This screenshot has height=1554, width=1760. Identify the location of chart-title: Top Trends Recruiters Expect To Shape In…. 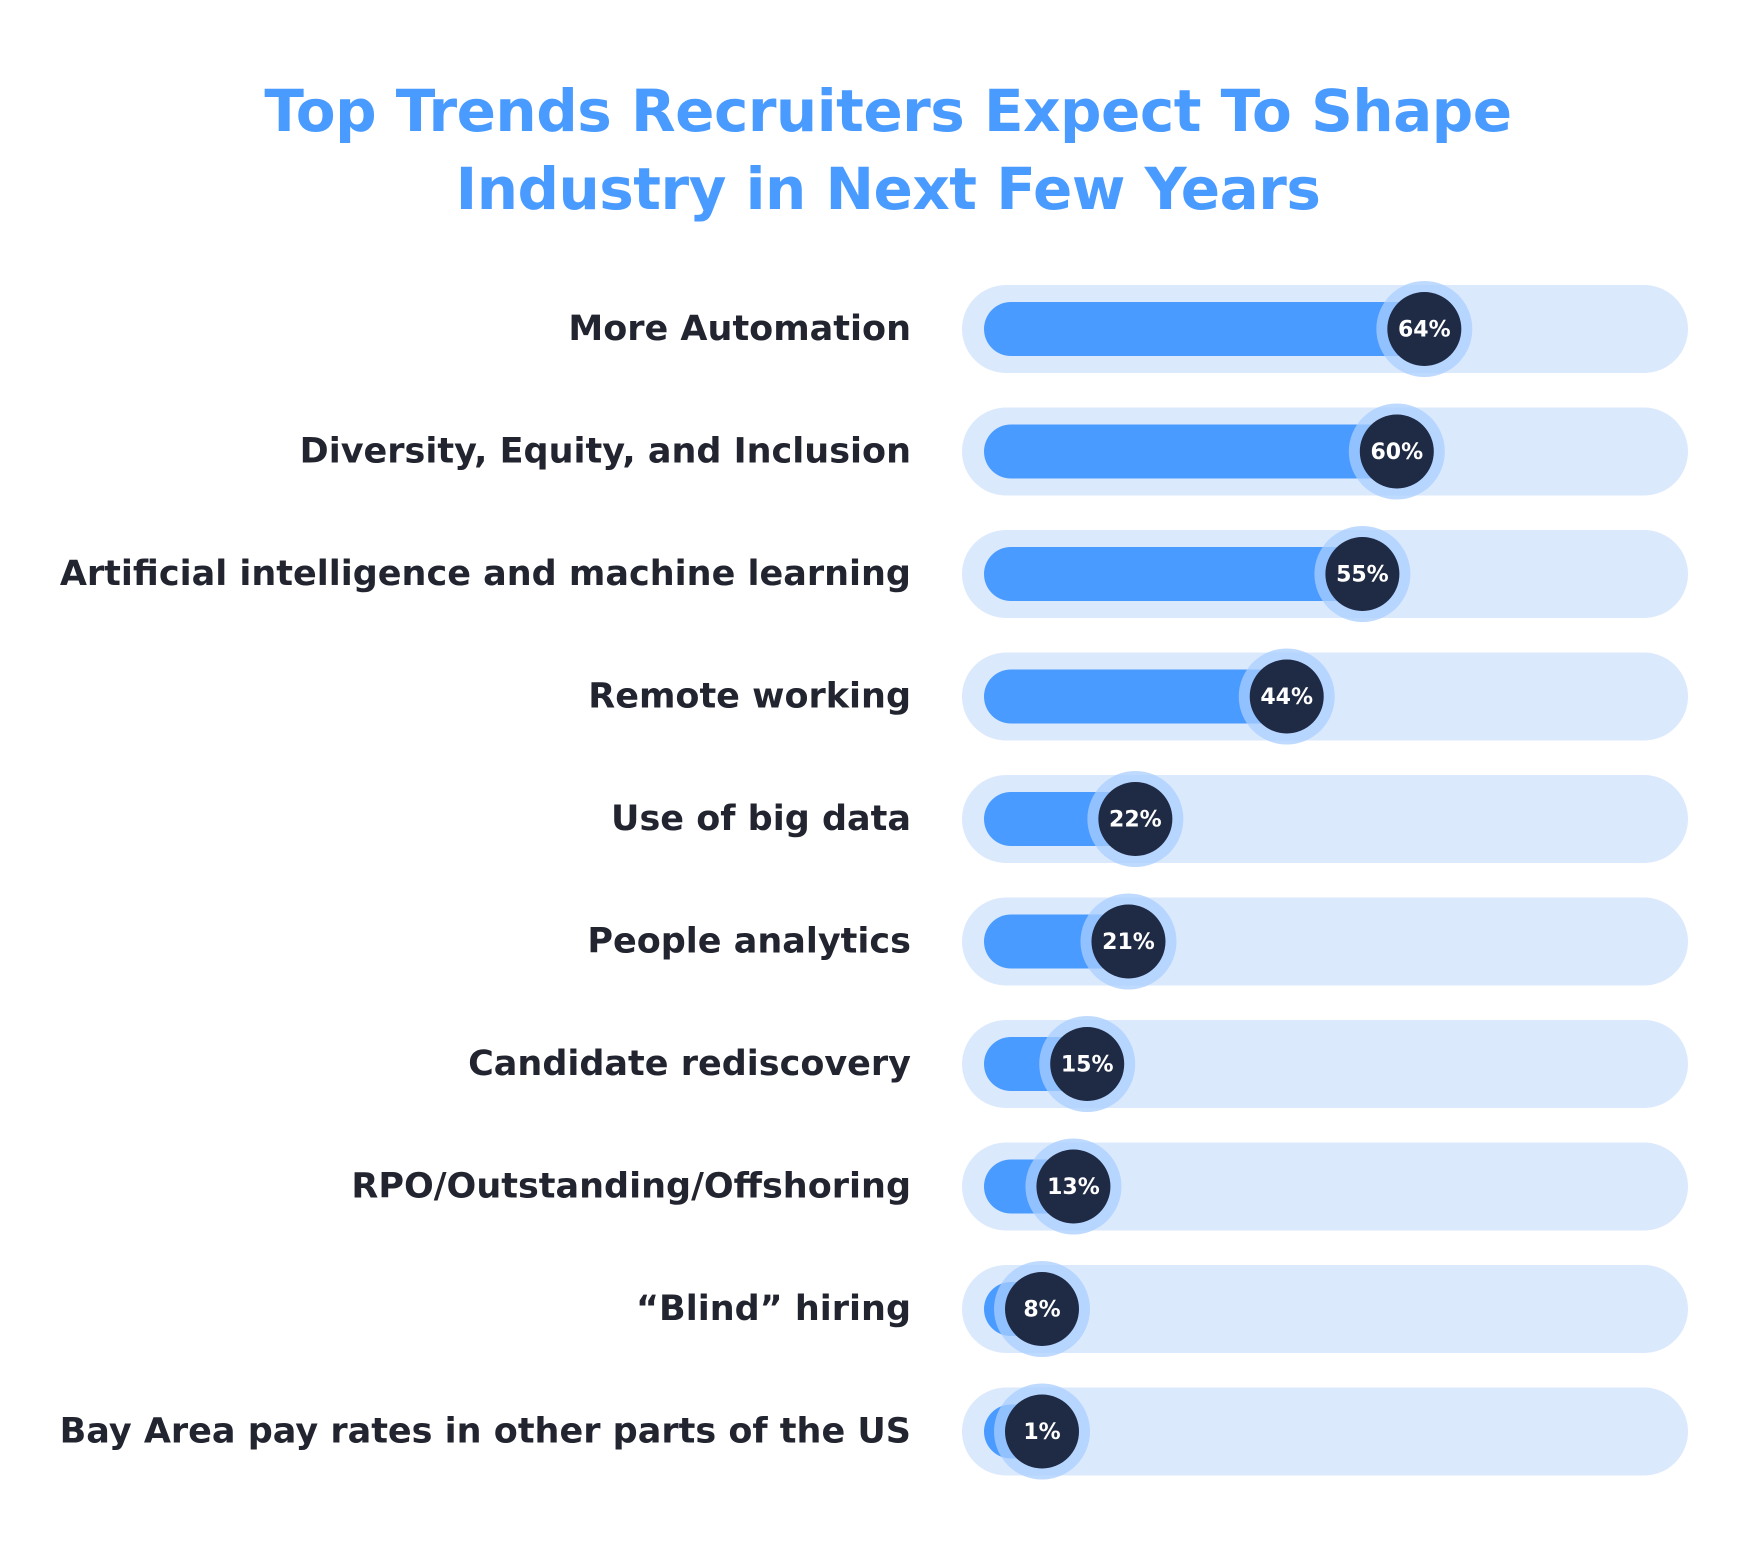
(880, 150).